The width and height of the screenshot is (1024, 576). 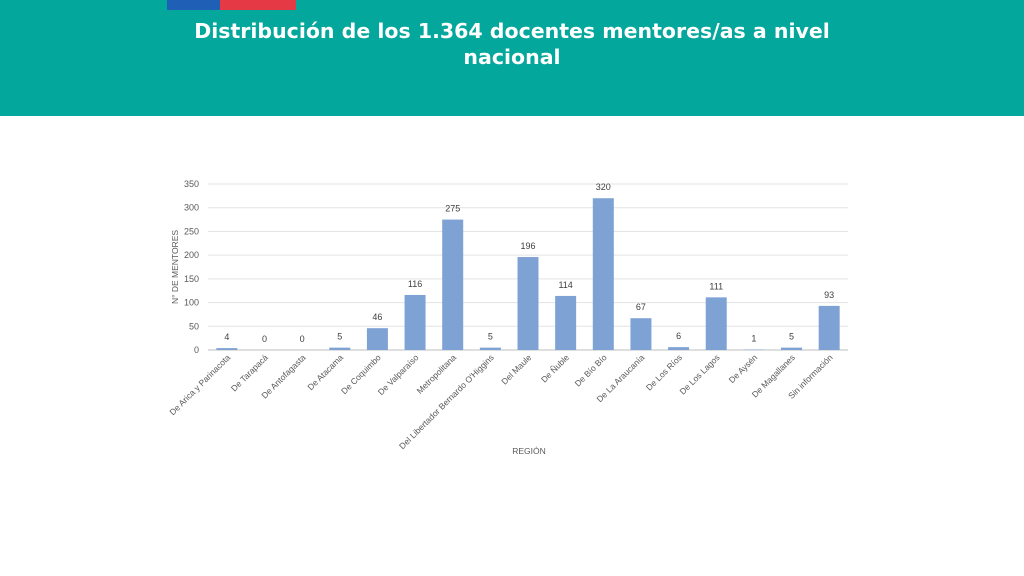 I want to click on y-tick-label: 300, so click(x=191, y=208).